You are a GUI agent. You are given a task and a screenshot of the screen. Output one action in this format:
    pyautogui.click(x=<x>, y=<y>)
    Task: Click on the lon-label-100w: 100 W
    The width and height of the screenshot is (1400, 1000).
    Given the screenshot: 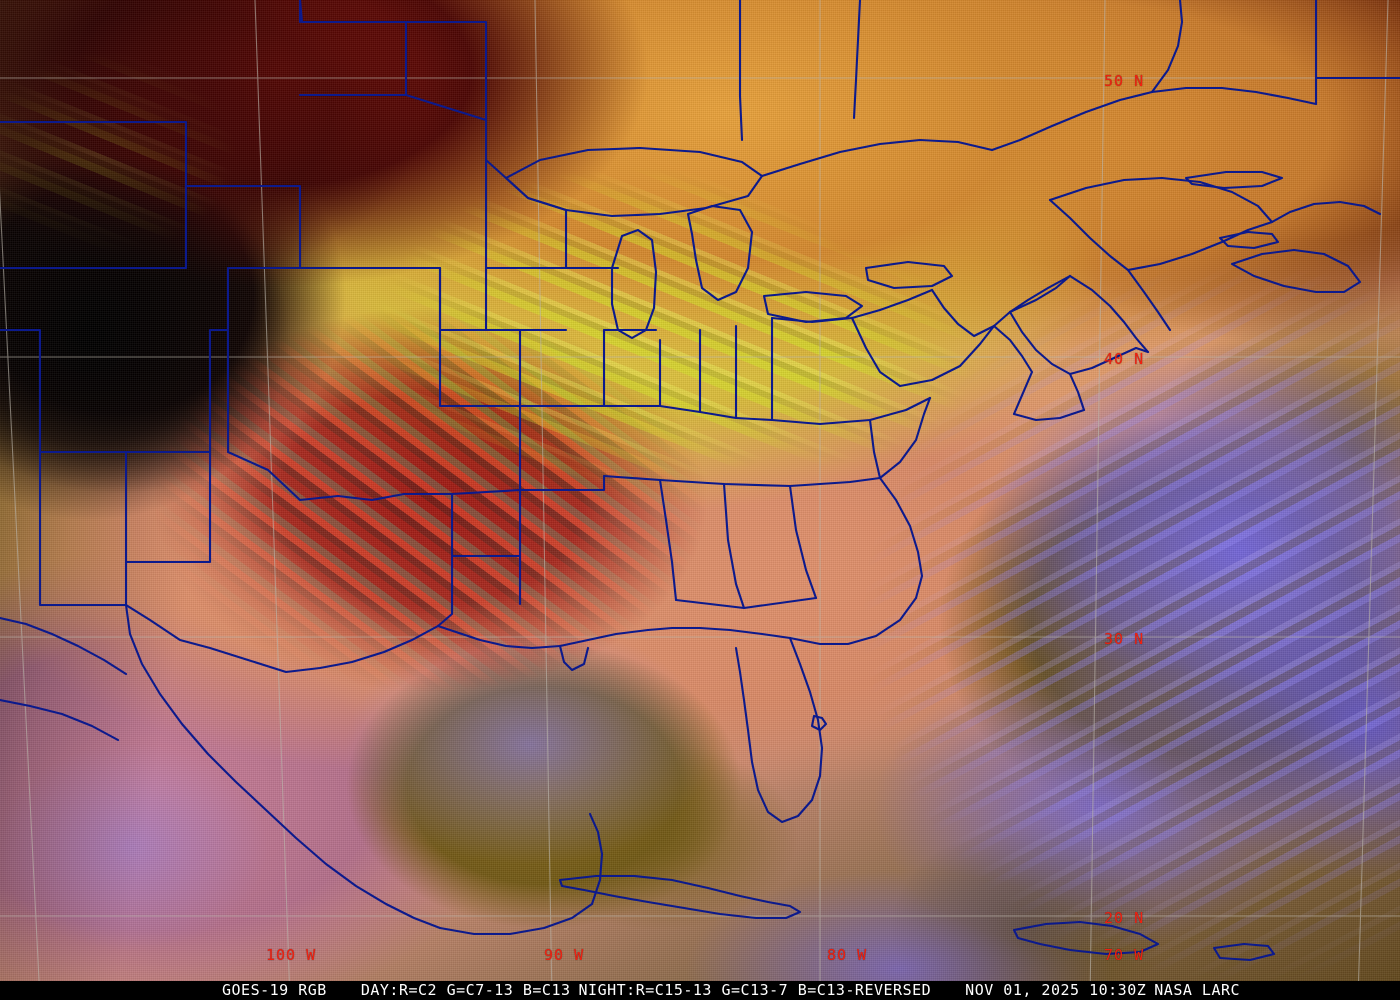 What is the action you would take?
    pyautogui.click(x=291, y=955)
    